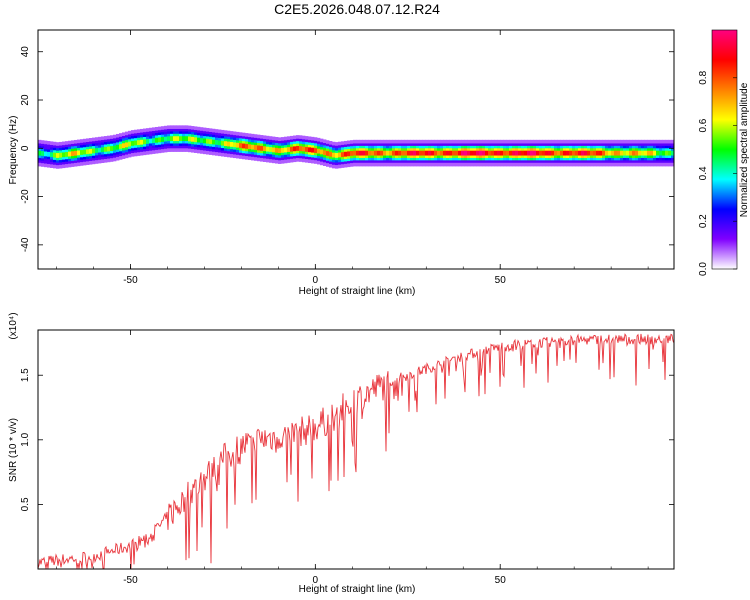  Describe the element at coordinates (724, 149) in the screenshot. I see `colorbar-frame` at that location.